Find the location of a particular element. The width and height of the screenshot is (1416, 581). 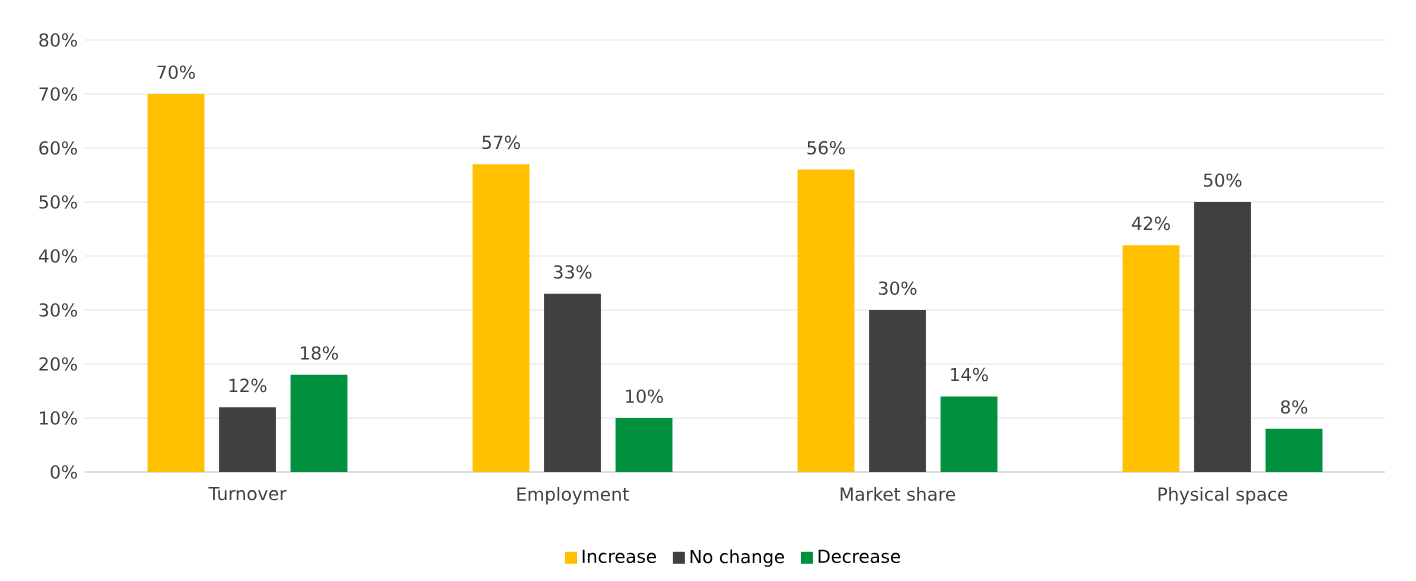

data-label: 12% is located at coordinates (248, 385).